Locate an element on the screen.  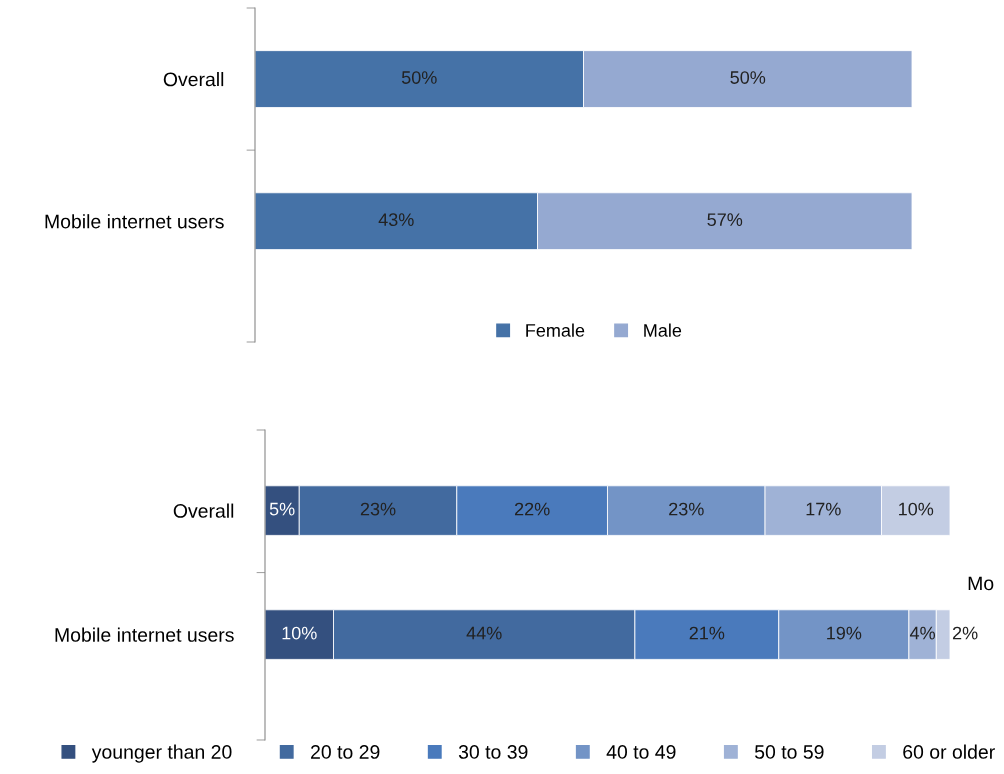
legend-label: Male is located at coordinates (663, 330).